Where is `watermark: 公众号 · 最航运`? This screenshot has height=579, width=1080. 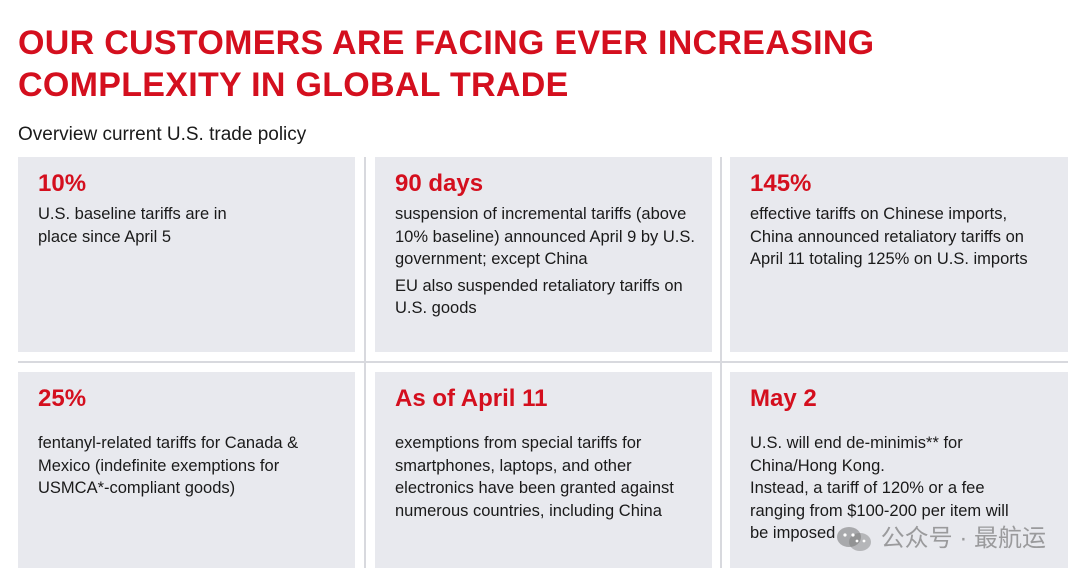 watermark: 公众号 · 最航运 is located at coordinates (940, 539).